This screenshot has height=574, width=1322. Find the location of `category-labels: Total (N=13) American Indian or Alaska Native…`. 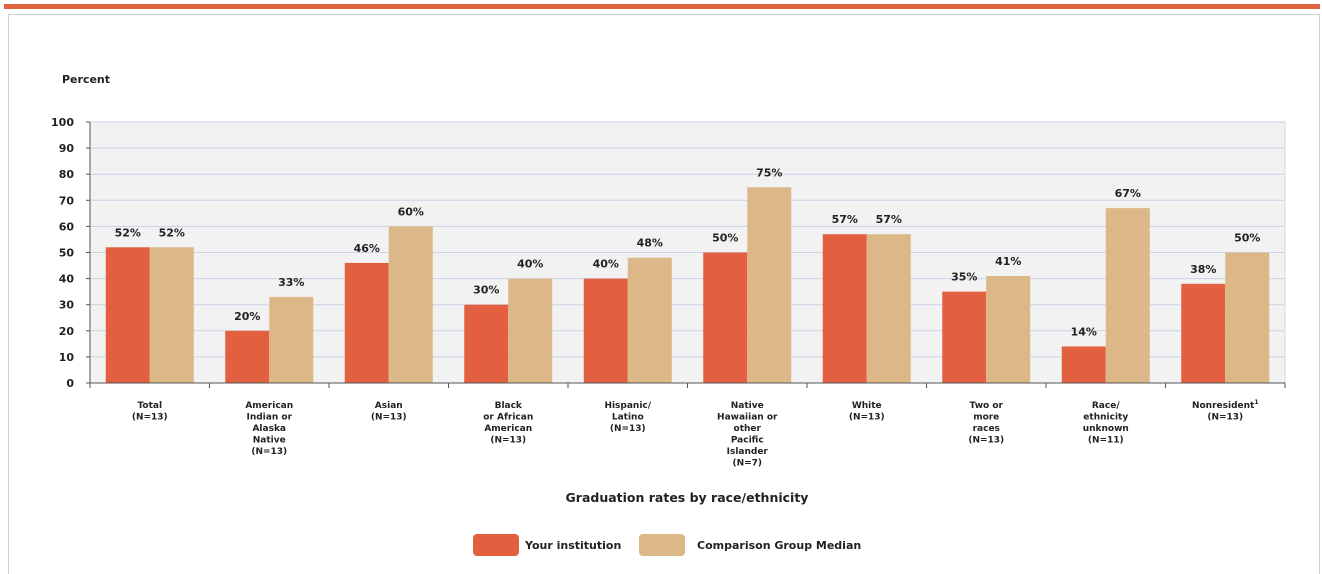

category-labels: Total (N=13) American Indian or Alaska Native… is located at coordinates (695, 434).